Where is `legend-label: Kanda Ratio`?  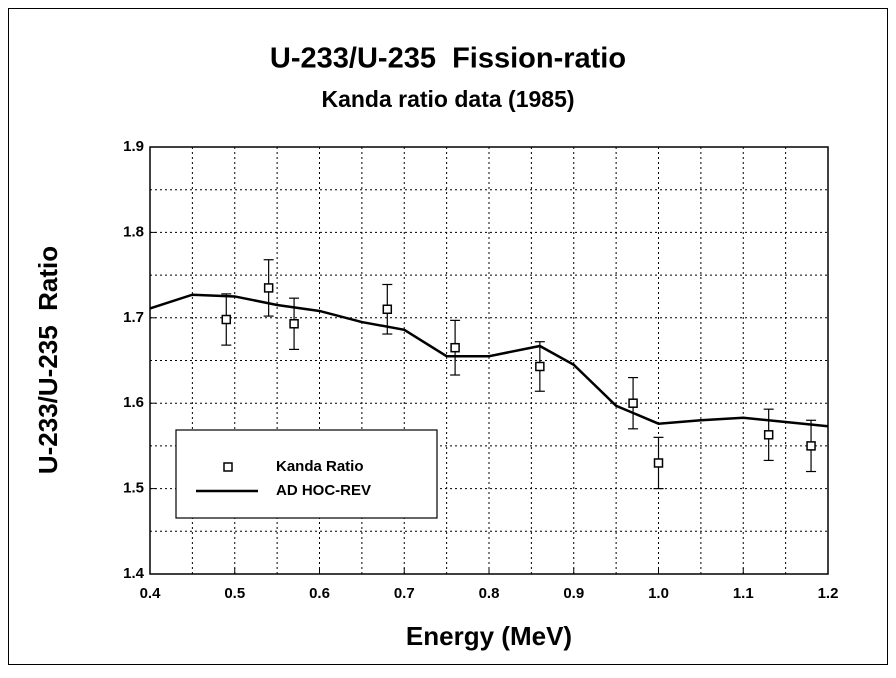
legend-label: Kanda Ratio is located at coordinates (320, 466).